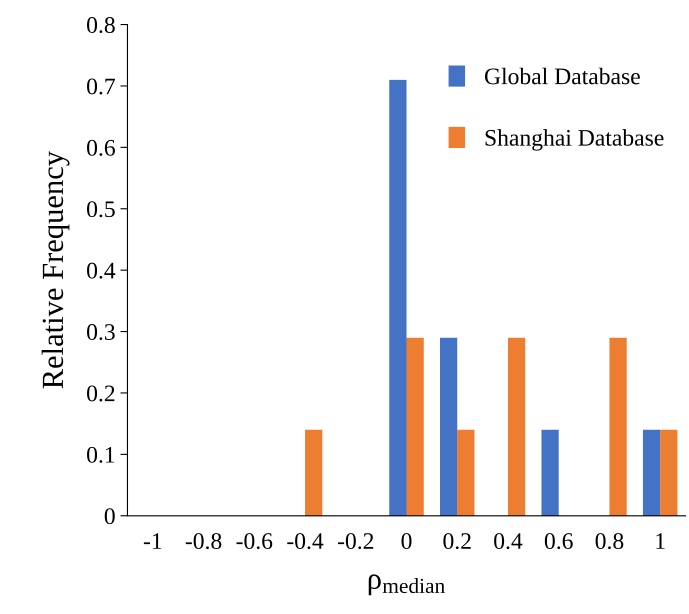 The height and width of the screenshot is (614, 689). Describe the element at coordinates (508, 541) in the screenshot. I see `x-tick-label: 0.4` at that location.